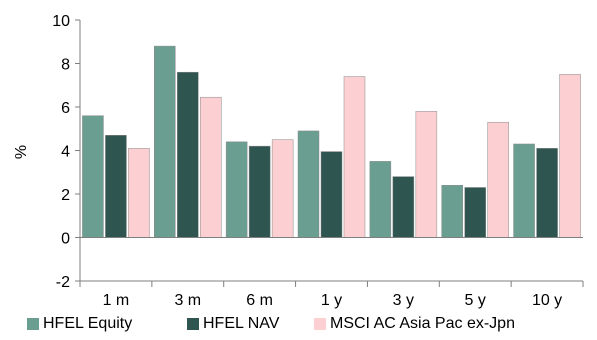  I want to click on x-category-label: 10 y, so click(547, 300).